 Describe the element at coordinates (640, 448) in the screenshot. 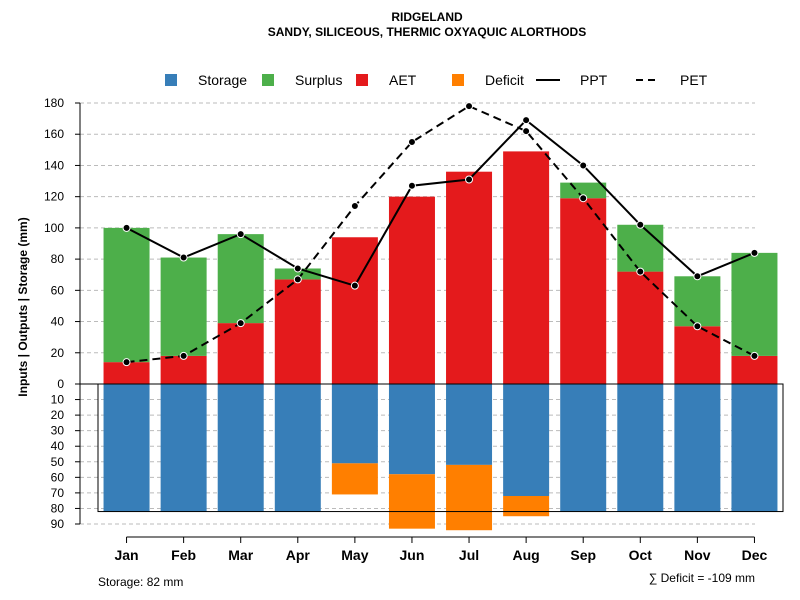

I see `bar-storage-oct` at that location.